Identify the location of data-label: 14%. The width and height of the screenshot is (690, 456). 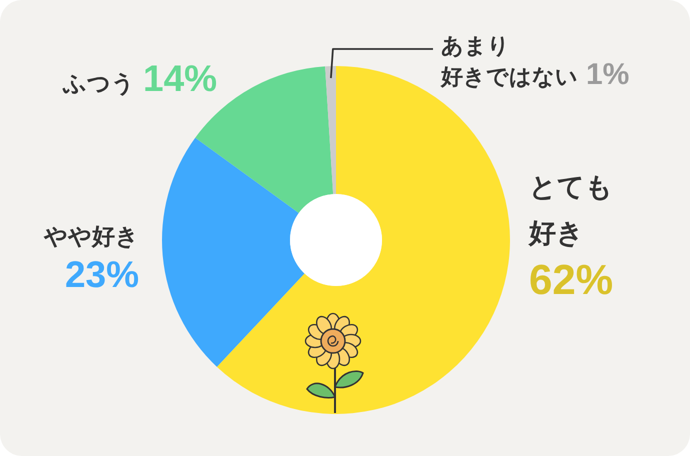
(180, 78).